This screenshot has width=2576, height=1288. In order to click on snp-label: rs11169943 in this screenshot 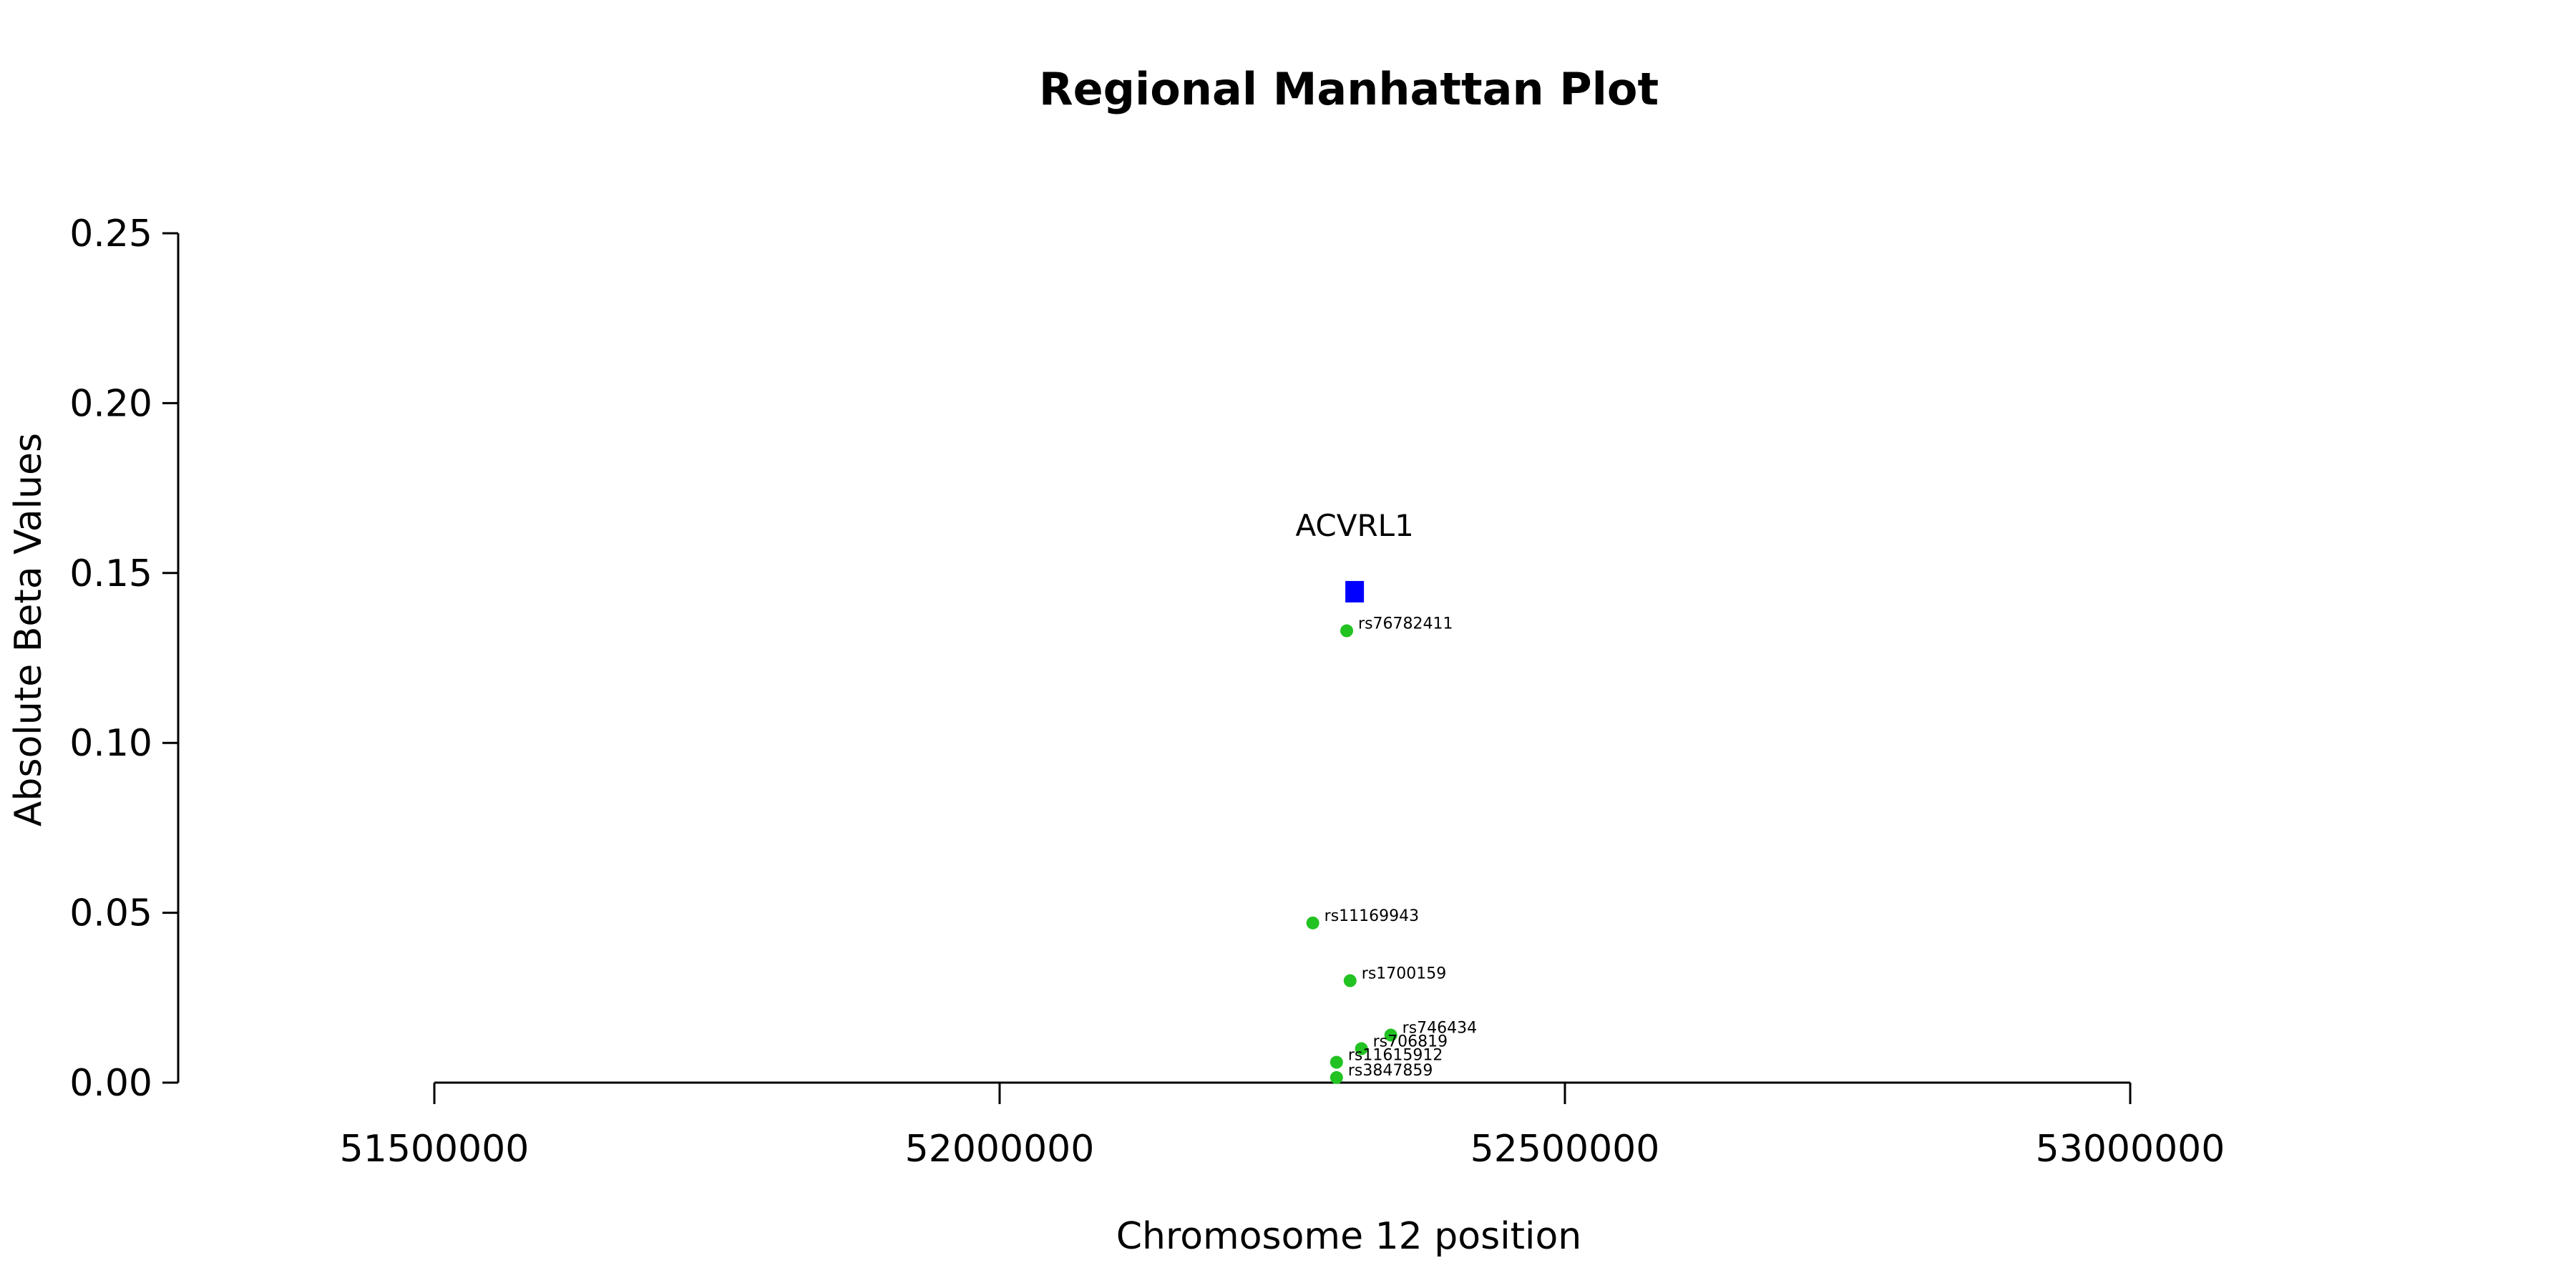, I will do `click(1371, 916)`.